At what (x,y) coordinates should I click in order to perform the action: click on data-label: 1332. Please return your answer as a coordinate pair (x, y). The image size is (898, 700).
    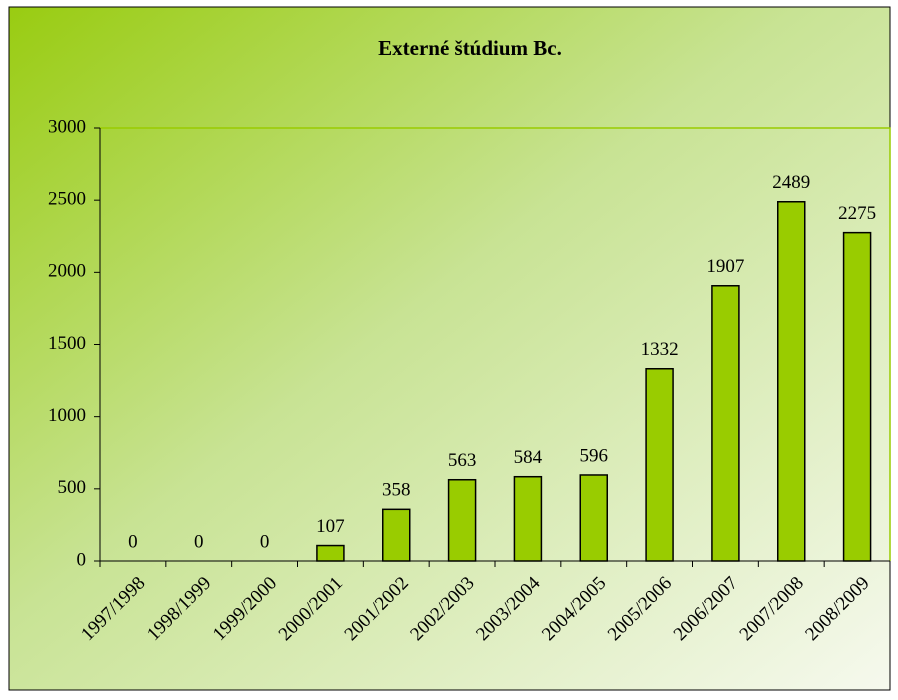
    Looking at the image, I should click on (660, 349).